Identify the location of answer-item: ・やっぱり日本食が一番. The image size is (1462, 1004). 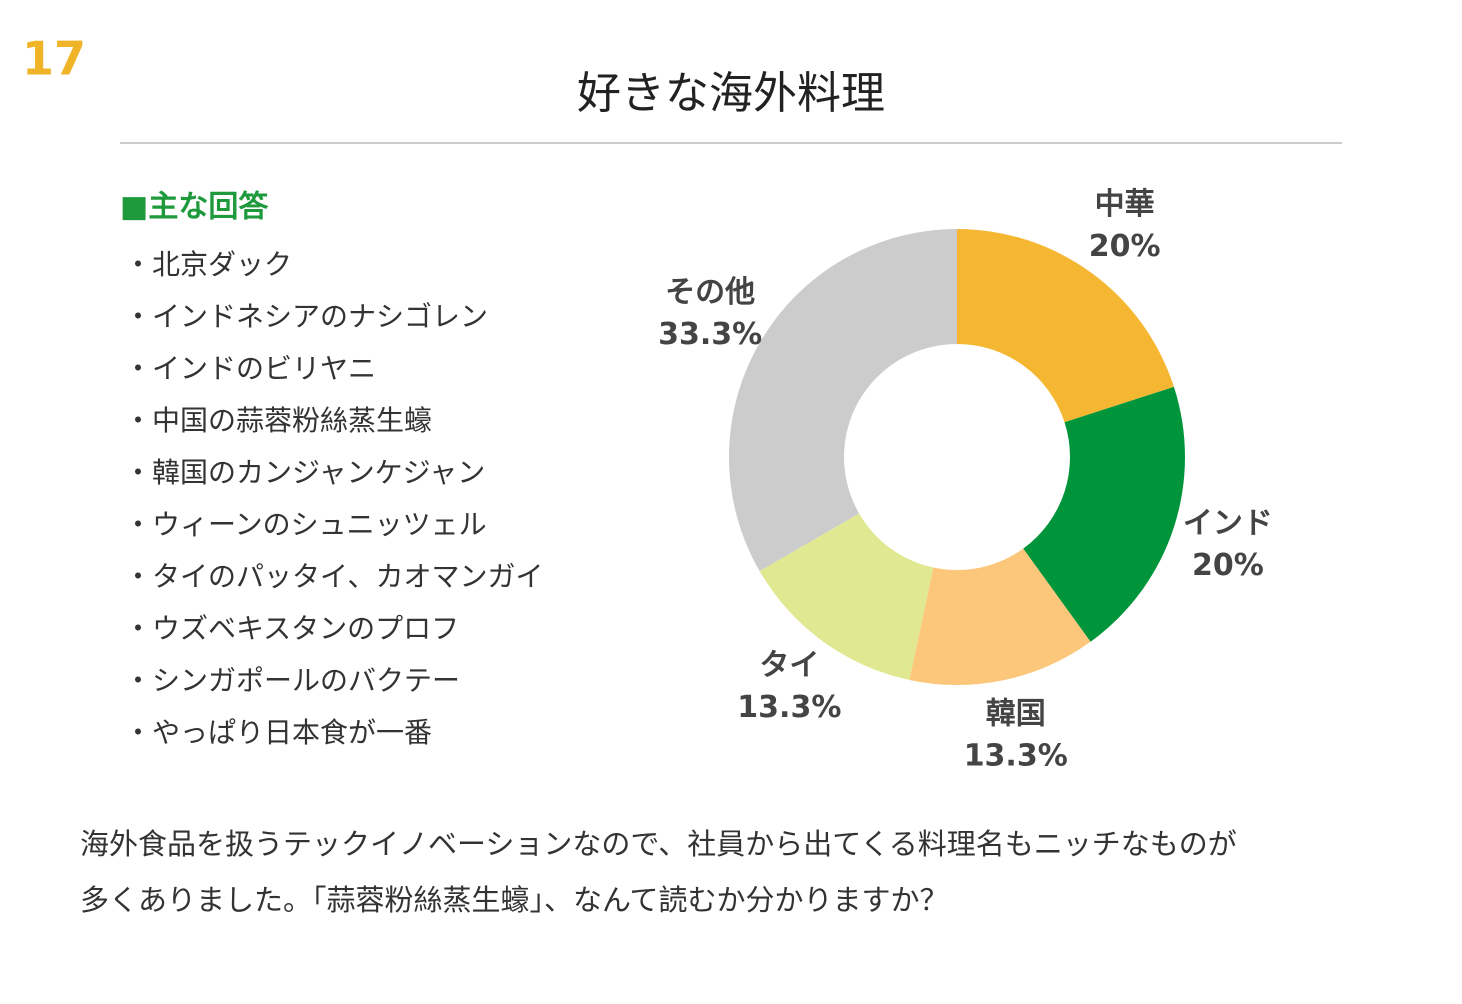
(278, 732).